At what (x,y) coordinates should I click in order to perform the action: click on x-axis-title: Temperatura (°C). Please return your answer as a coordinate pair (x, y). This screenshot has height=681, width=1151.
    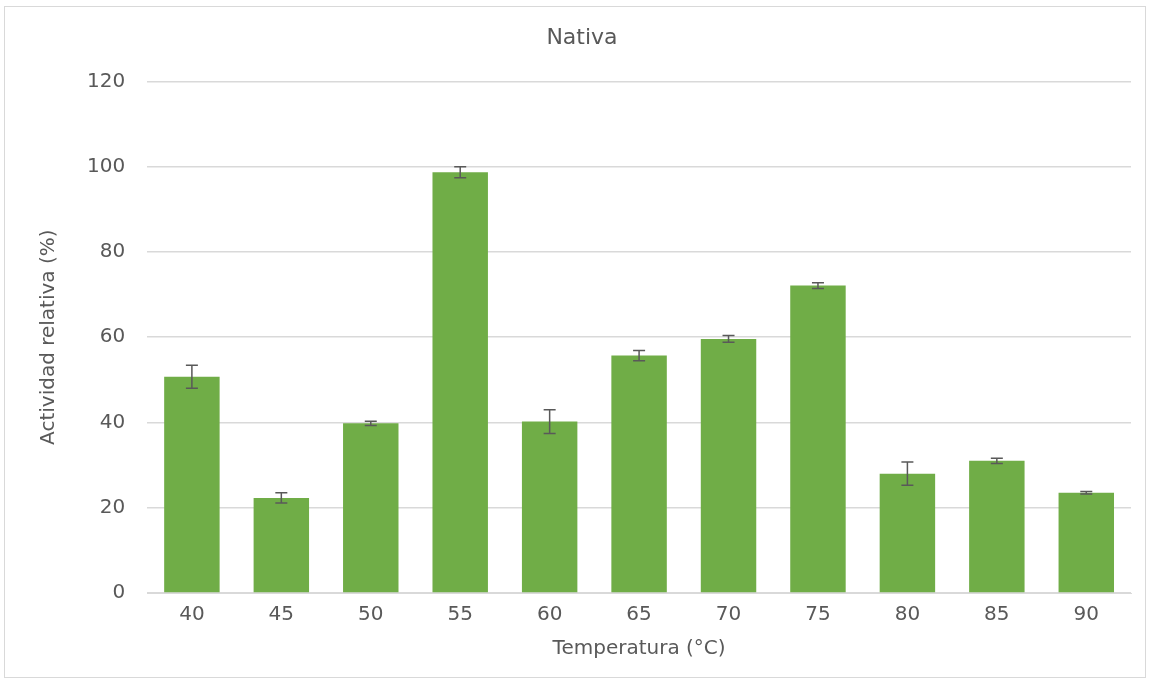
    Looking at the image, I should click on (638, 647).